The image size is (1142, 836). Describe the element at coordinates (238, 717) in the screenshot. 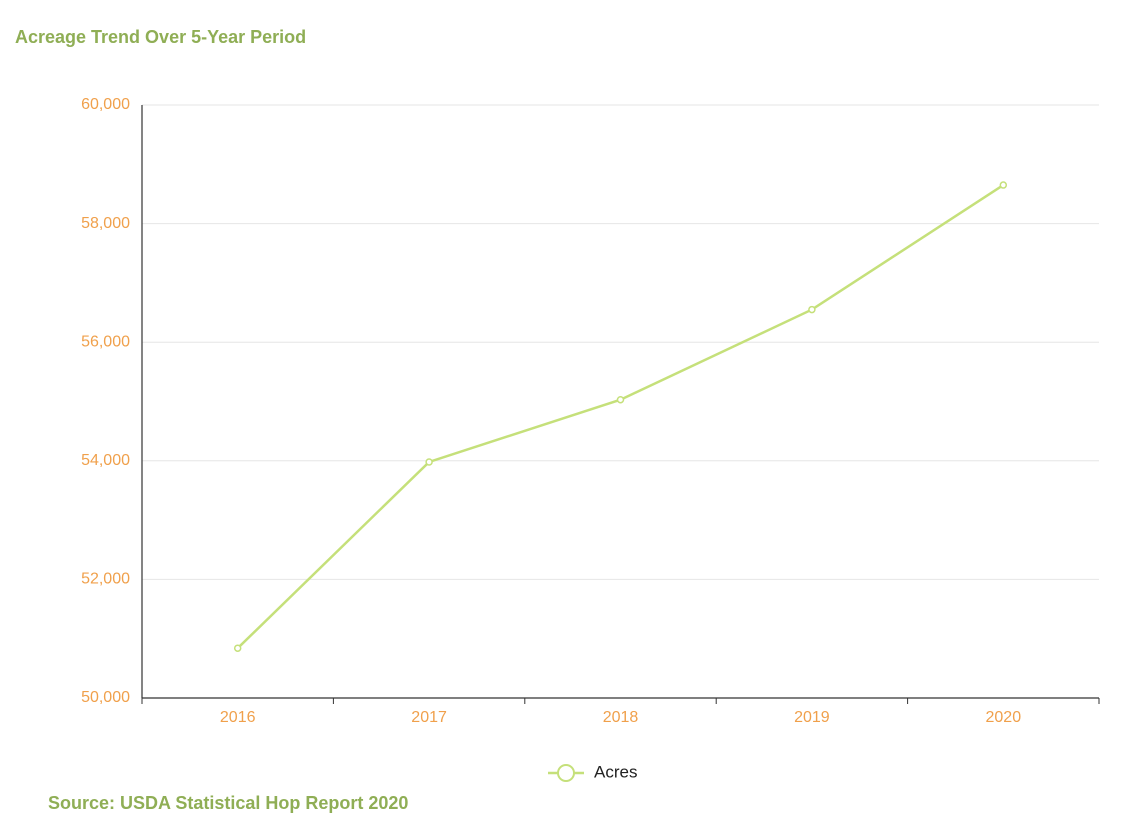

I see `x-tick-label: 2016` at that location.